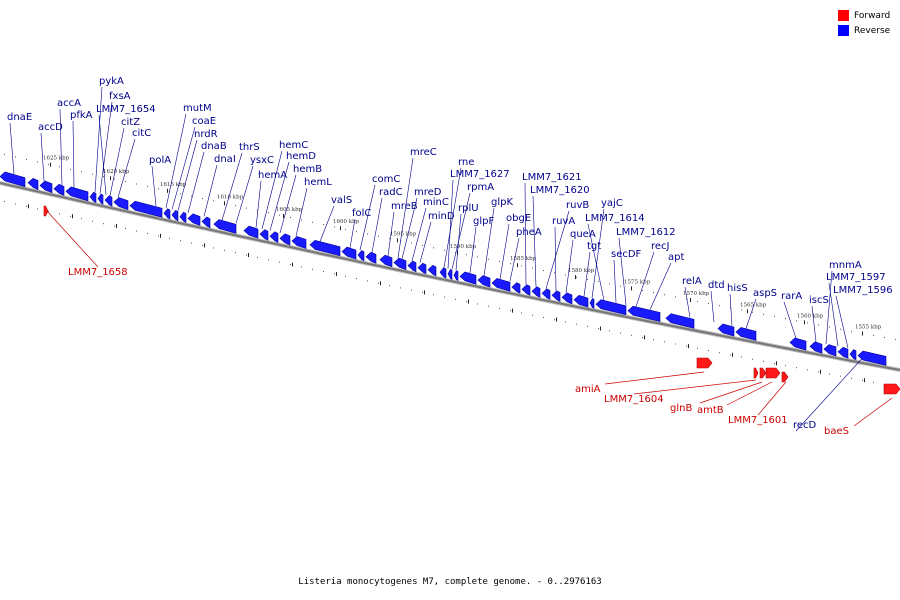 The image size is (900, 600). Describe the element at coordinates (391, 192) in the screenshot. I see `gene-label-reverse: radC` at that location.